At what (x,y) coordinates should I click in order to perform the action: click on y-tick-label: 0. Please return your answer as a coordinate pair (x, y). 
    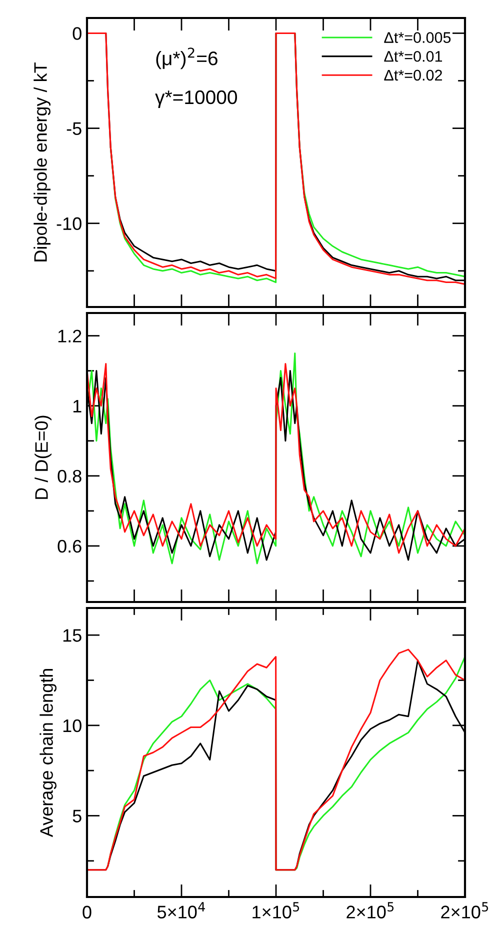
    Looking at the image, I should click on (77, 33).